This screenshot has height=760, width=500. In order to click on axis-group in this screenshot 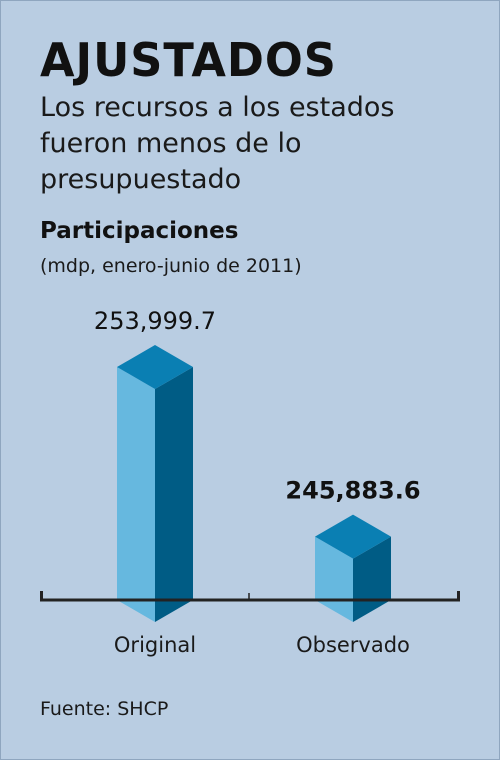, I will do `click(250, 596)`.